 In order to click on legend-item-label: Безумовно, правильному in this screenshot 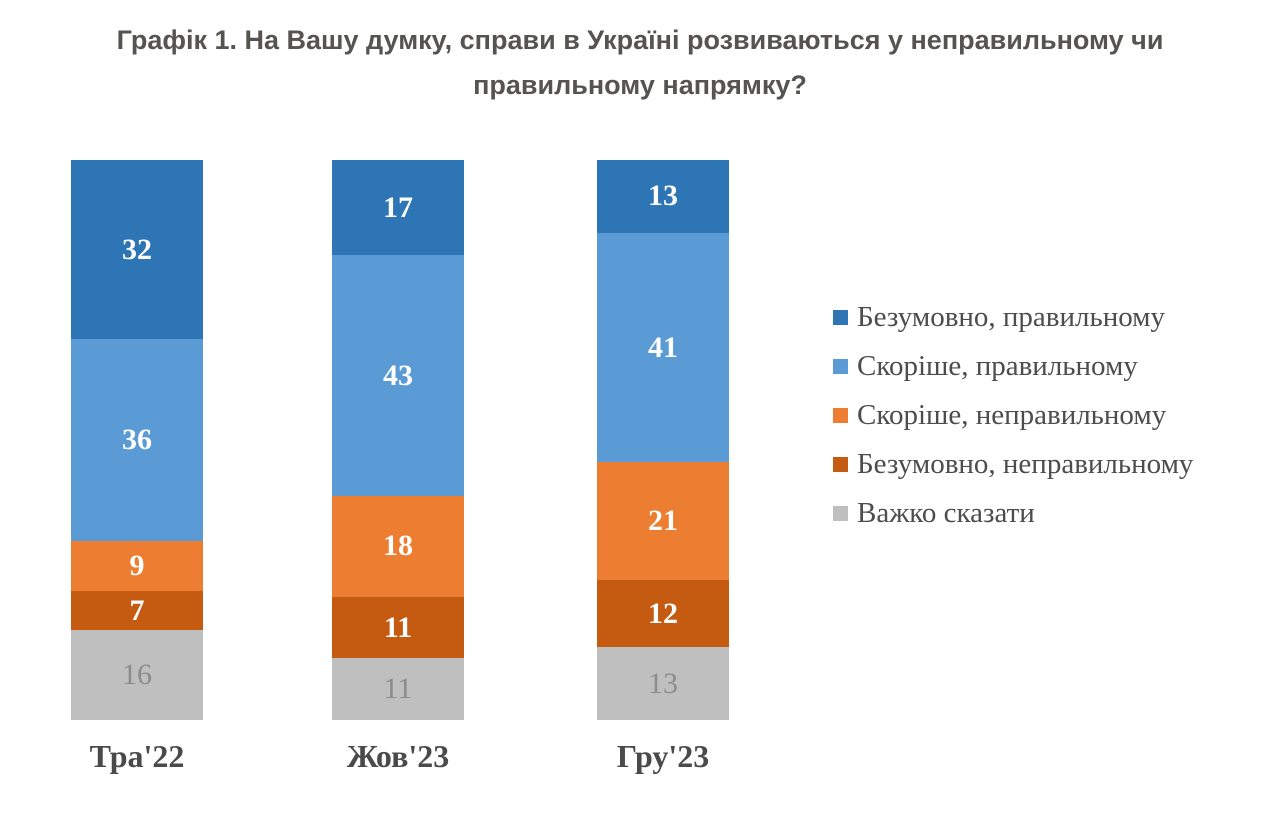, I will do `click(1011, 317)`.